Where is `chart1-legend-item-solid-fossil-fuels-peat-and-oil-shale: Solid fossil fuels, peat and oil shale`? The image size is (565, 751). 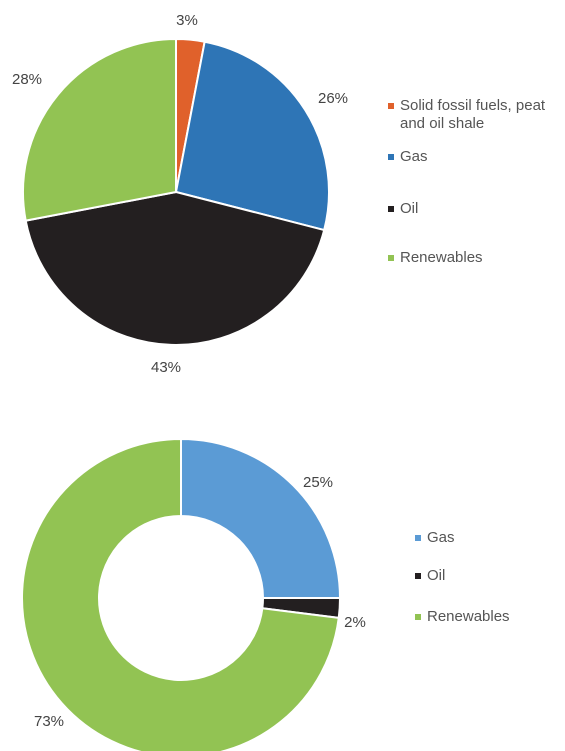
chart1-legend-item-solid-fossil-fuels-peat-and-oil-shale: Solid fossil fuels, peat and oil shale is located at coordinates (476, 115).